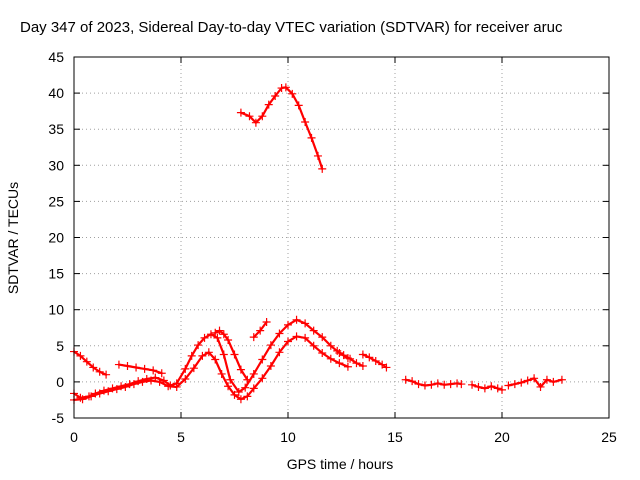  What do you see at coordinates (395, 437) in the screenshot?
I see `x-tick-label: 15` at bounding box center [395, 437].